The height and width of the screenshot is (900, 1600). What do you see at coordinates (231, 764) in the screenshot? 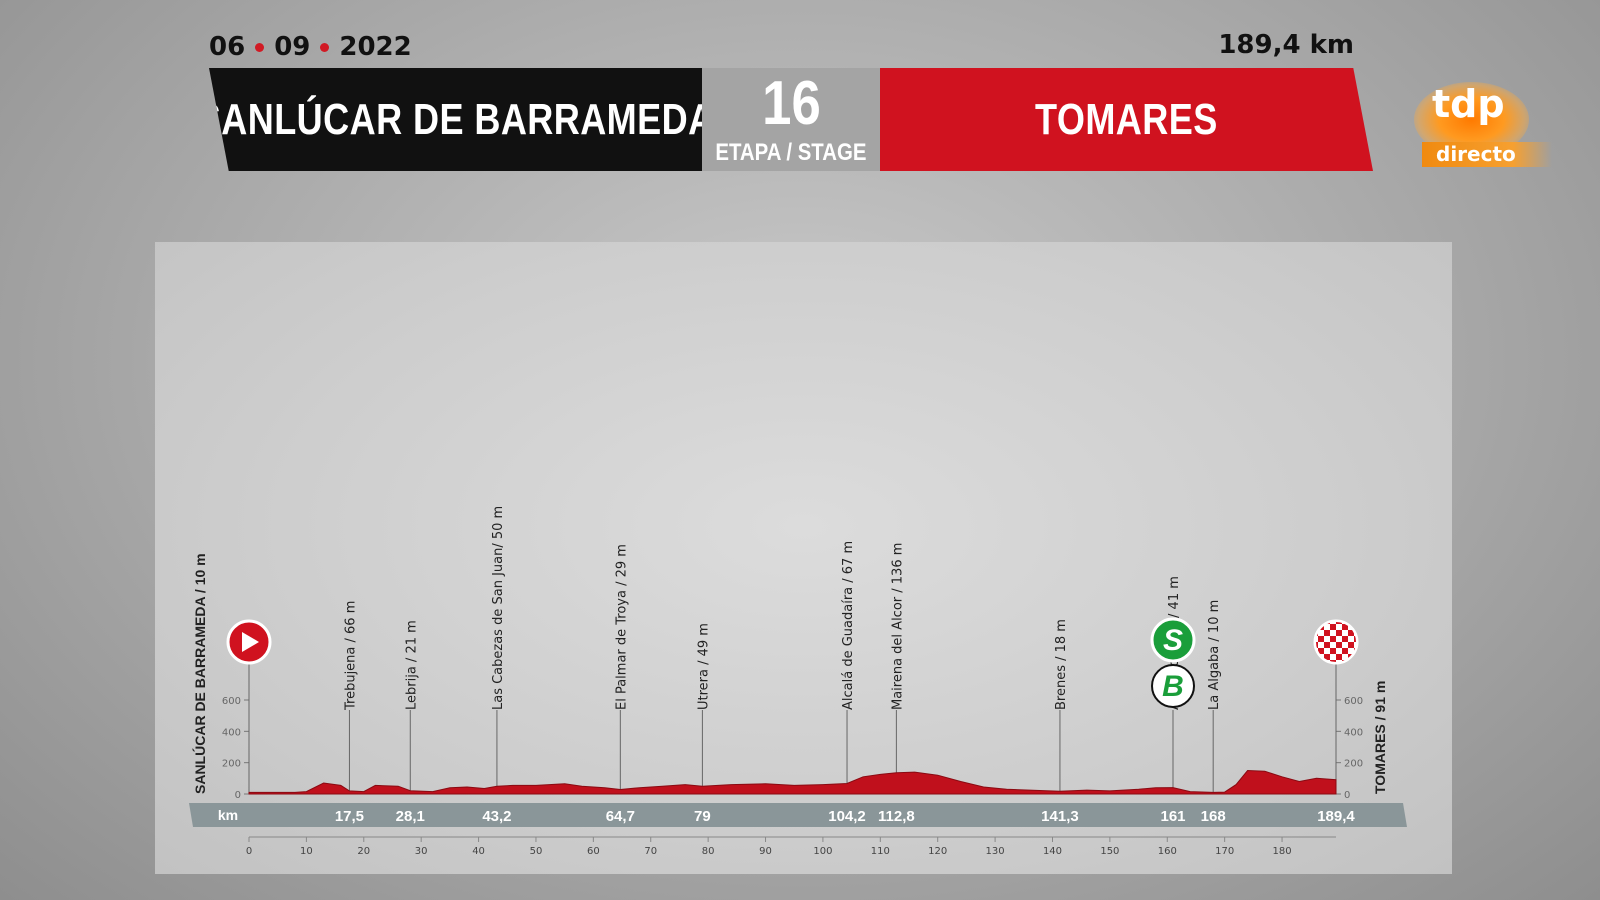
I see `y-tick-label-left: 200` at bounding box center [231, 764].